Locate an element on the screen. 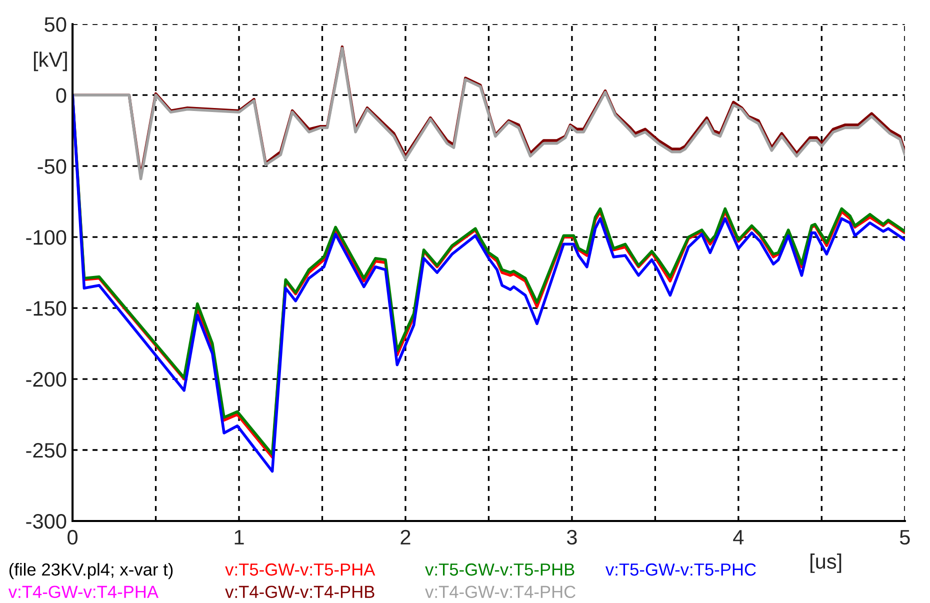 Image resolution: width=930 pixels, height=603 pixels. text: v:T5-GW-v:T5-PHA is located at coordinates (300, 569).